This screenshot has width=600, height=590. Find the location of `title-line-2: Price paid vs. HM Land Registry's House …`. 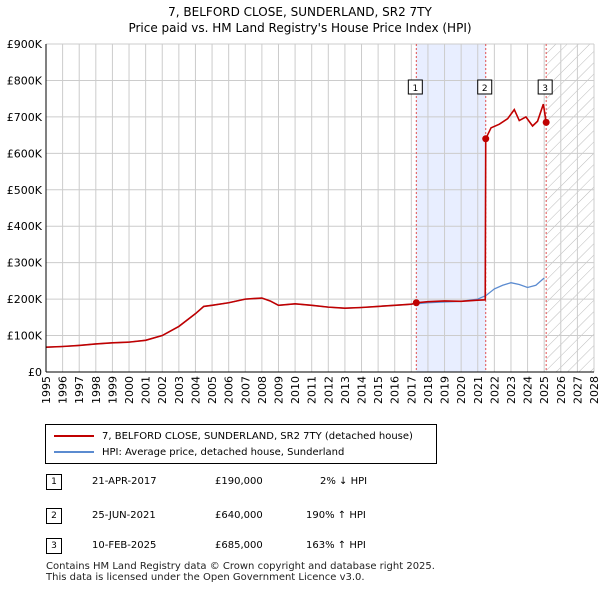

title-line-2: Price paid vs. HM Land Registry's House … is located at coordinates (300, 28).